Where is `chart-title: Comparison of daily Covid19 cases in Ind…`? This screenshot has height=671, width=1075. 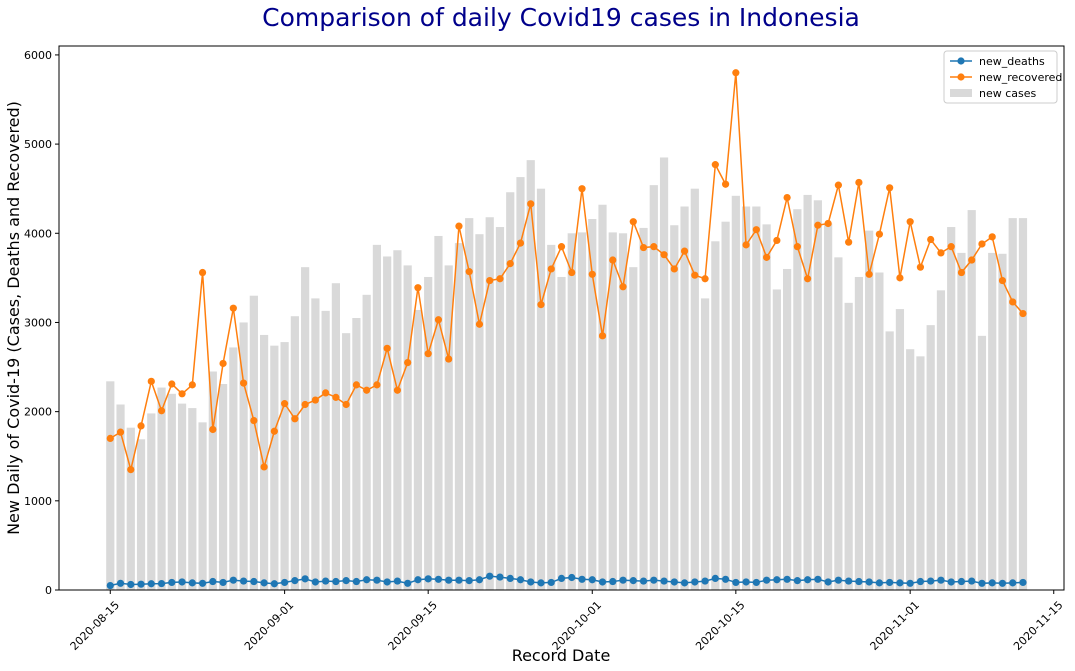 chart-title: Comparison of daily Covid19 cases in Ind… is located at coordinates (561, 17).